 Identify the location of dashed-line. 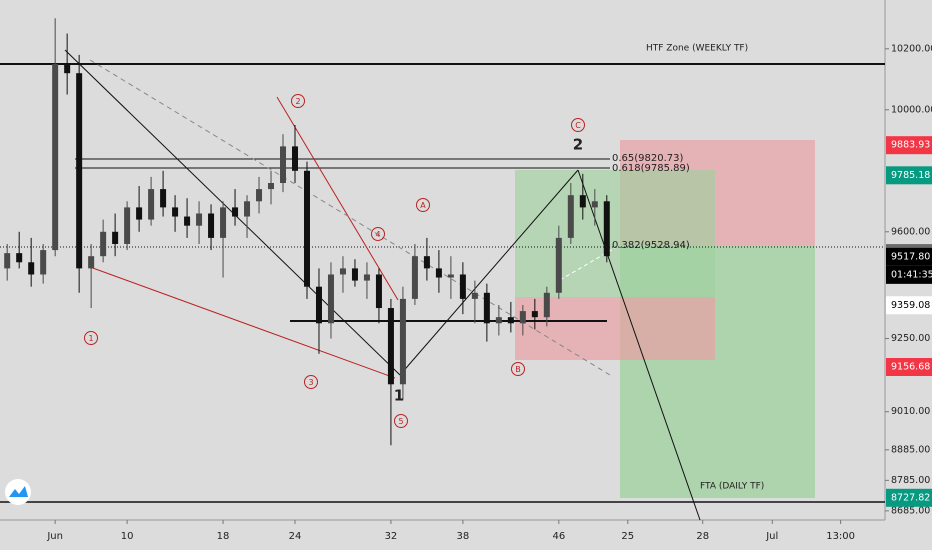
(590, 262).